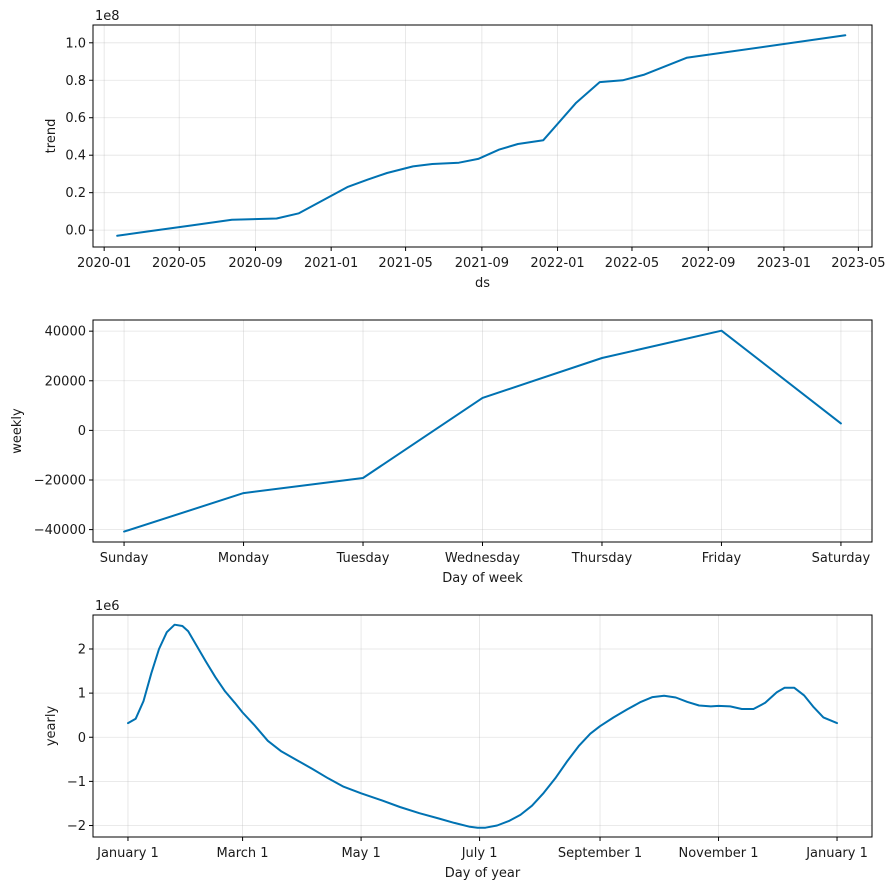 The image size is (887, 890). I want to click on x-tick-label: 2022-01, so click(557, 263).